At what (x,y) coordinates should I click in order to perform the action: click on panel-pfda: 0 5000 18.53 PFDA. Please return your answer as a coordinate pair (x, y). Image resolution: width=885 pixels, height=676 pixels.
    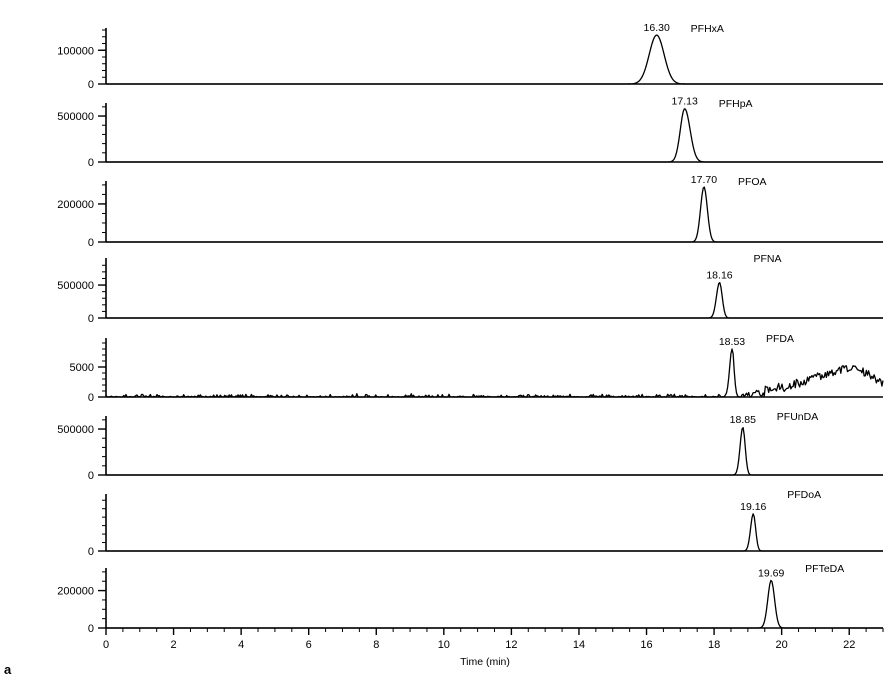
    Looking at the image, I should click on (477, 368).